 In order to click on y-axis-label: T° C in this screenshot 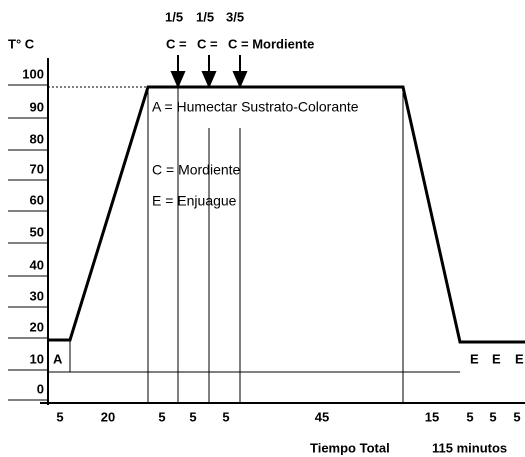, I will do `click(21, 43)`.